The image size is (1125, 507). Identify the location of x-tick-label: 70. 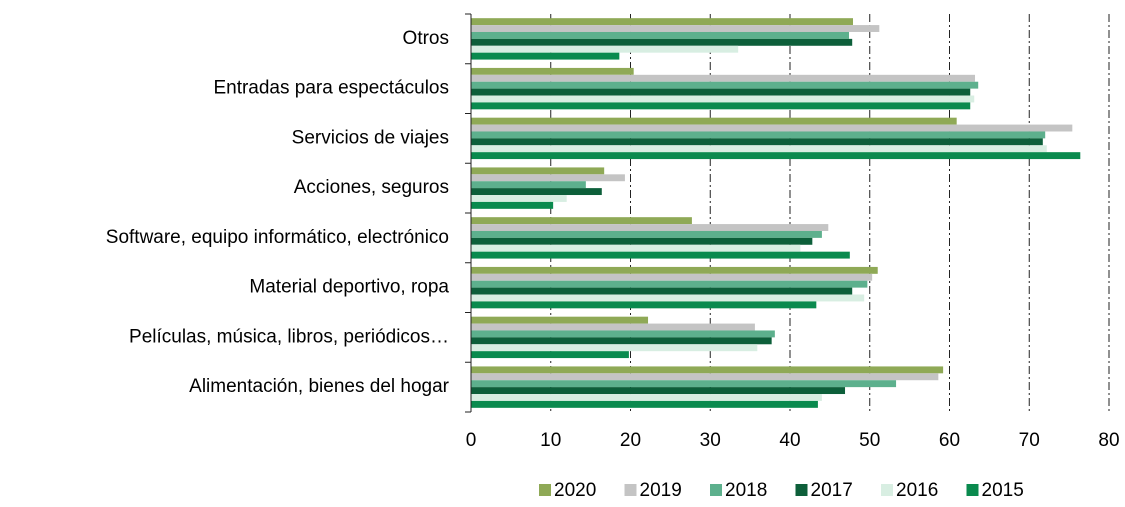
(1029, 440).